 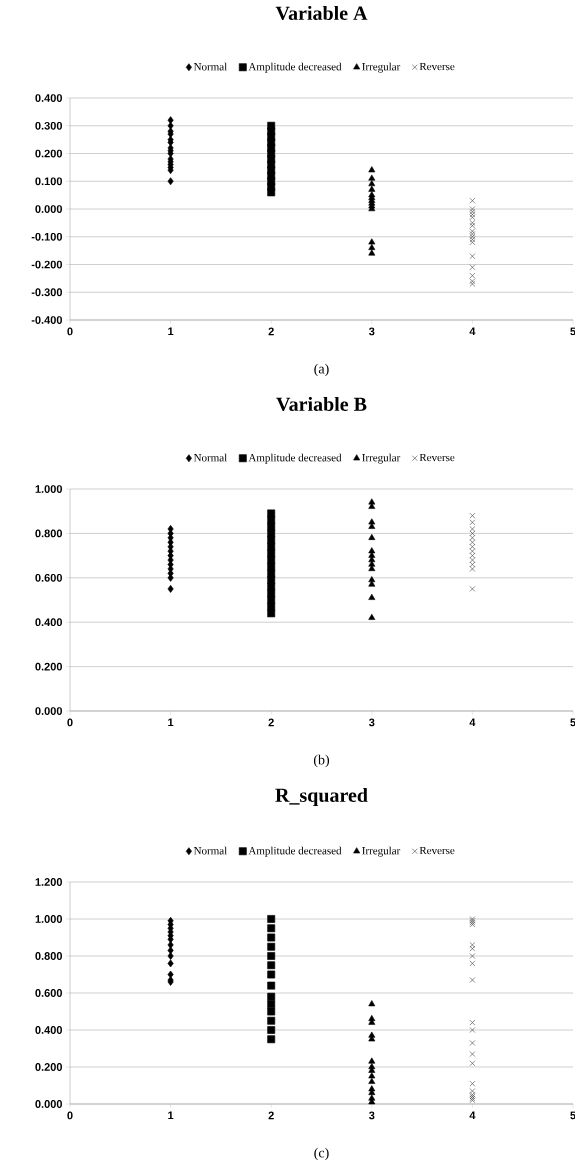 I want to click on chart-title: Variable B, so click(x=321, y=404).